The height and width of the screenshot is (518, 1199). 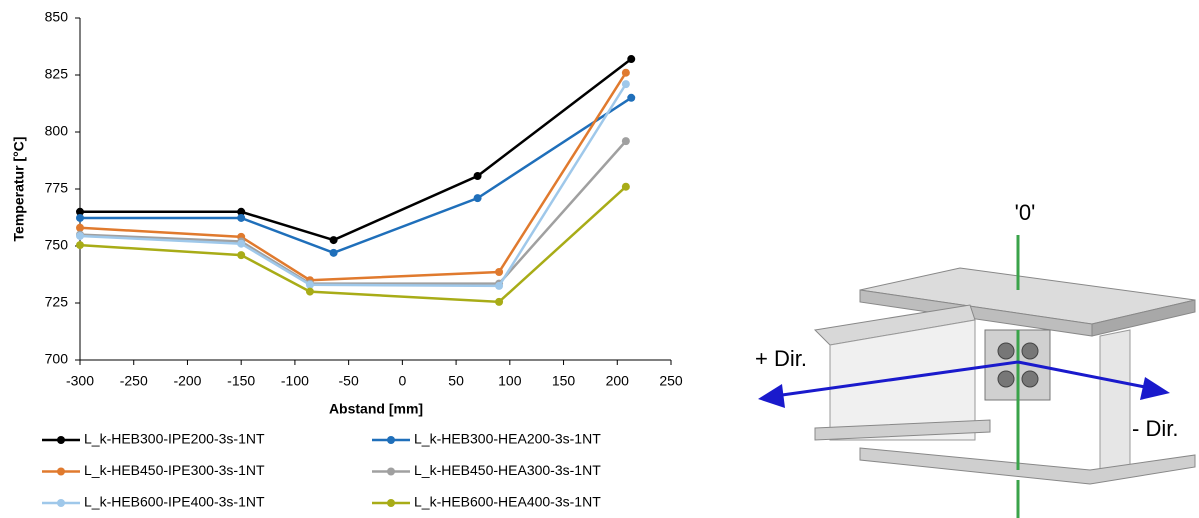 What do you see at coordinates (507, 470) in the screenshot?
I see `legend-label: L_k-HEB450-HEA300-3s-1NT` at bounding box center [507, 470].